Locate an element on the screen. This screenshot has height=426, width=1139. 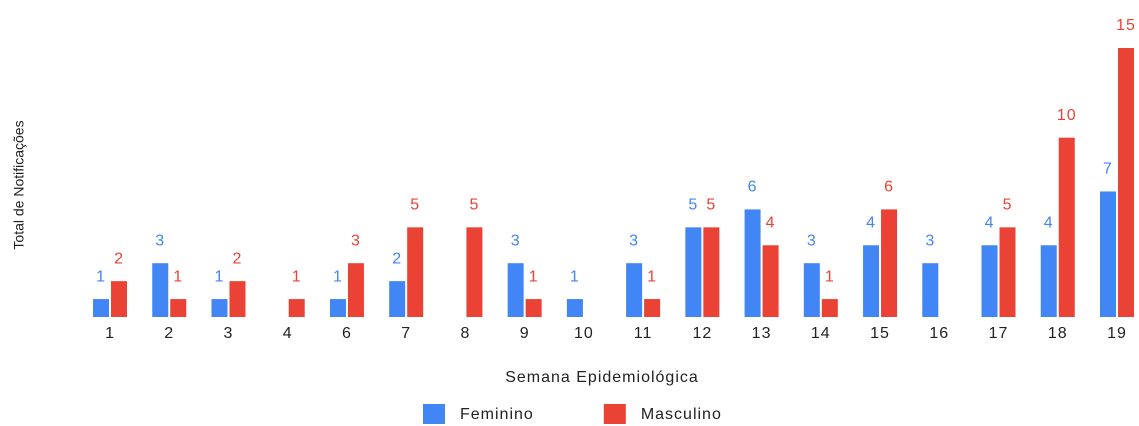
x-tick-label: 9 is located at coordinates (525, 333).